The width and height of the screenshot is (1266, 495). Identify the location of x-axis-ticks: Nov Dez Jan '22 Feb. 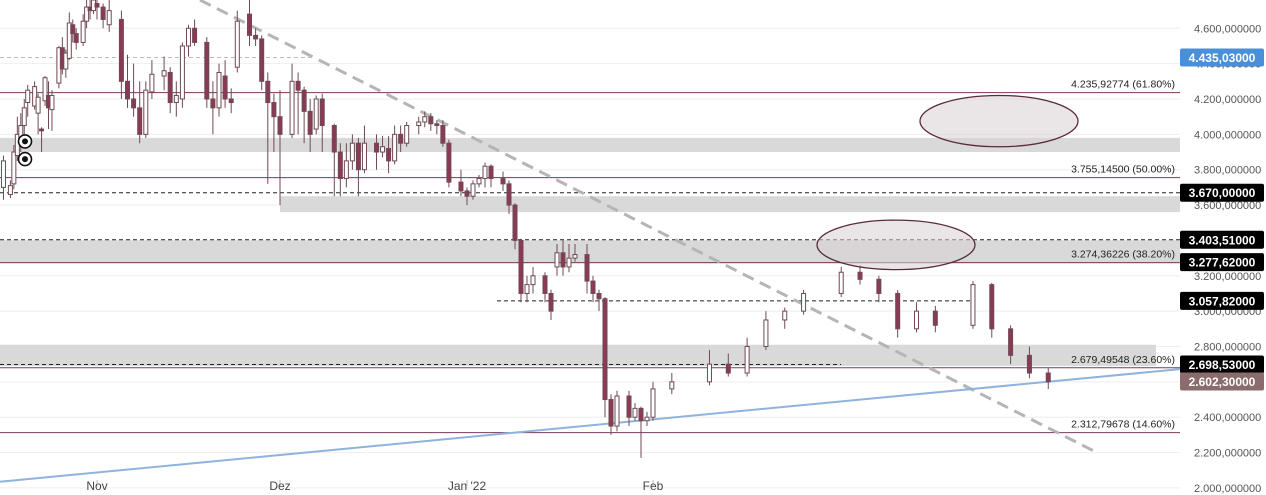
(374, 486).